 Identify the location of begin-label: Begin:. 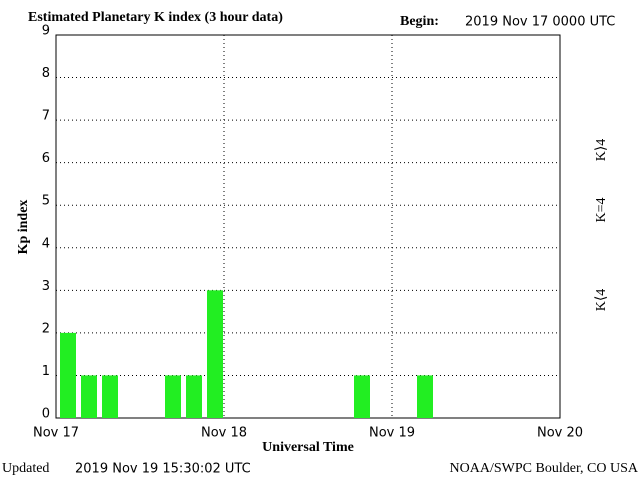
(419, 21).